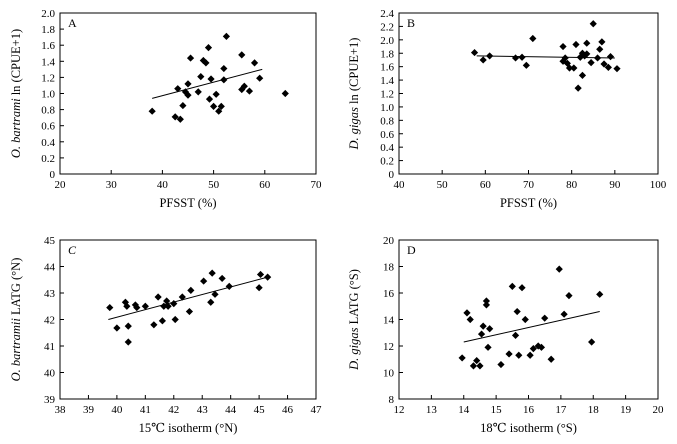  I want to click on y-tick-label: 1.6, so click(48, 46).